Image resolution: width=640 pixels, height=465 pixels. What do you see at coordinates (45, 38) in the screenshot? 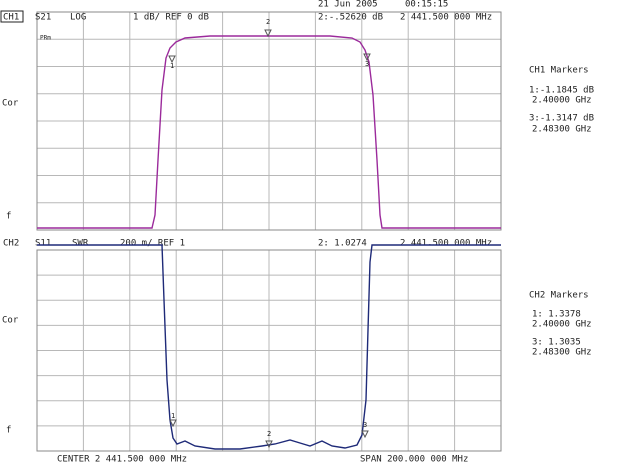
I see `annotation: PRm` at bounding box center [45, 38].